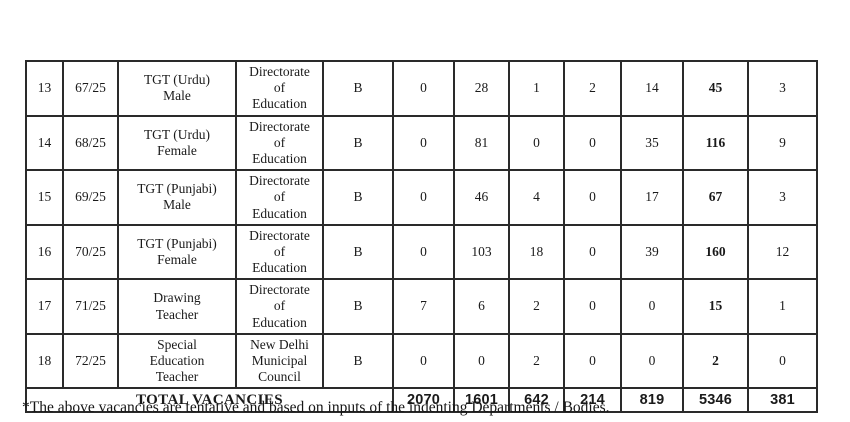 This screenshot has height=422, width=850. What do you see at coordinates (652, 400) in the screenshot?
I see `total-value-cell: 819` at bounding box center [652, 400].